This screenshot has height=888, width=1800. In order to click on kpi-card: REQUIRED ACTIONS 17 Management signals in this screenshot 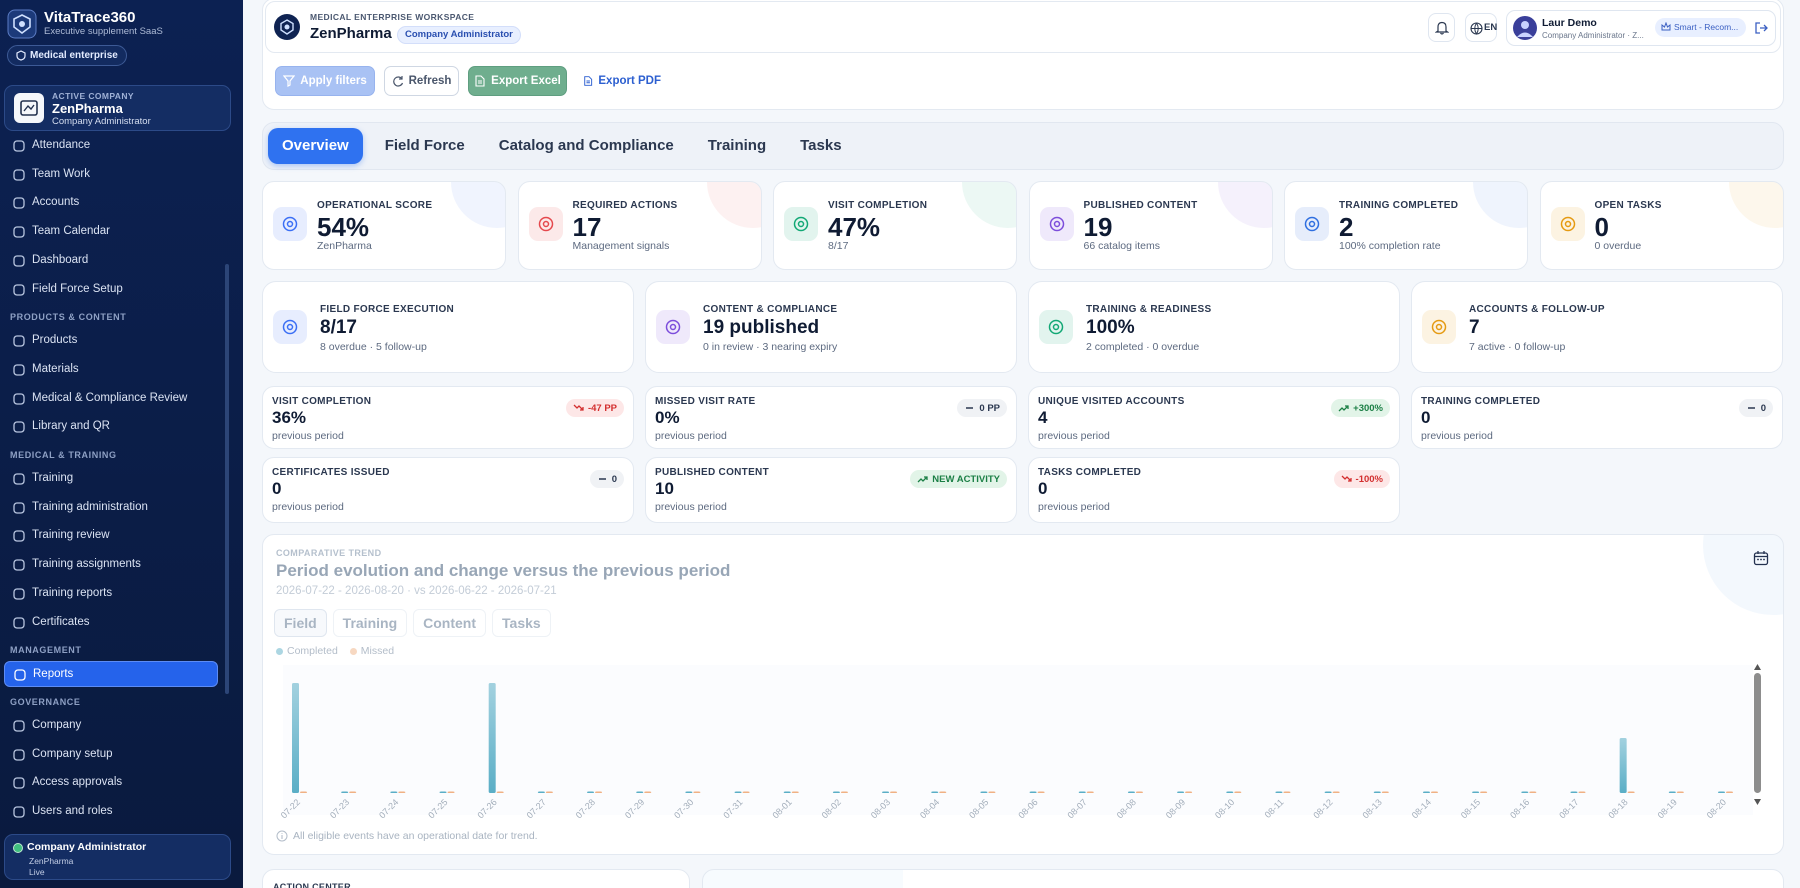, I will do `click(639, 225)`.